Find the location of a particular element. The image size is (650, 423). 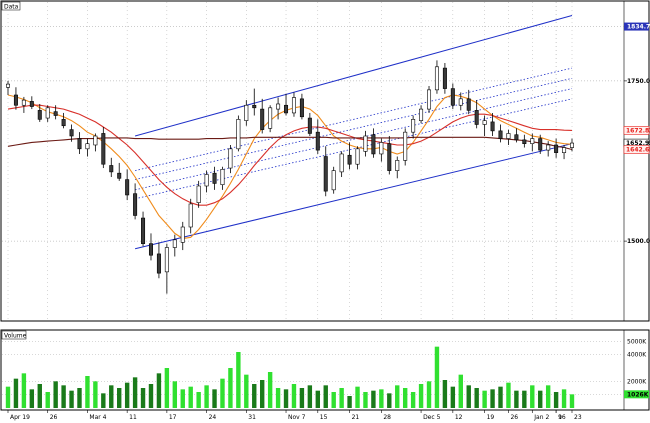

volume-tick-label-2: 2000K is located at coordinates (637, 381).